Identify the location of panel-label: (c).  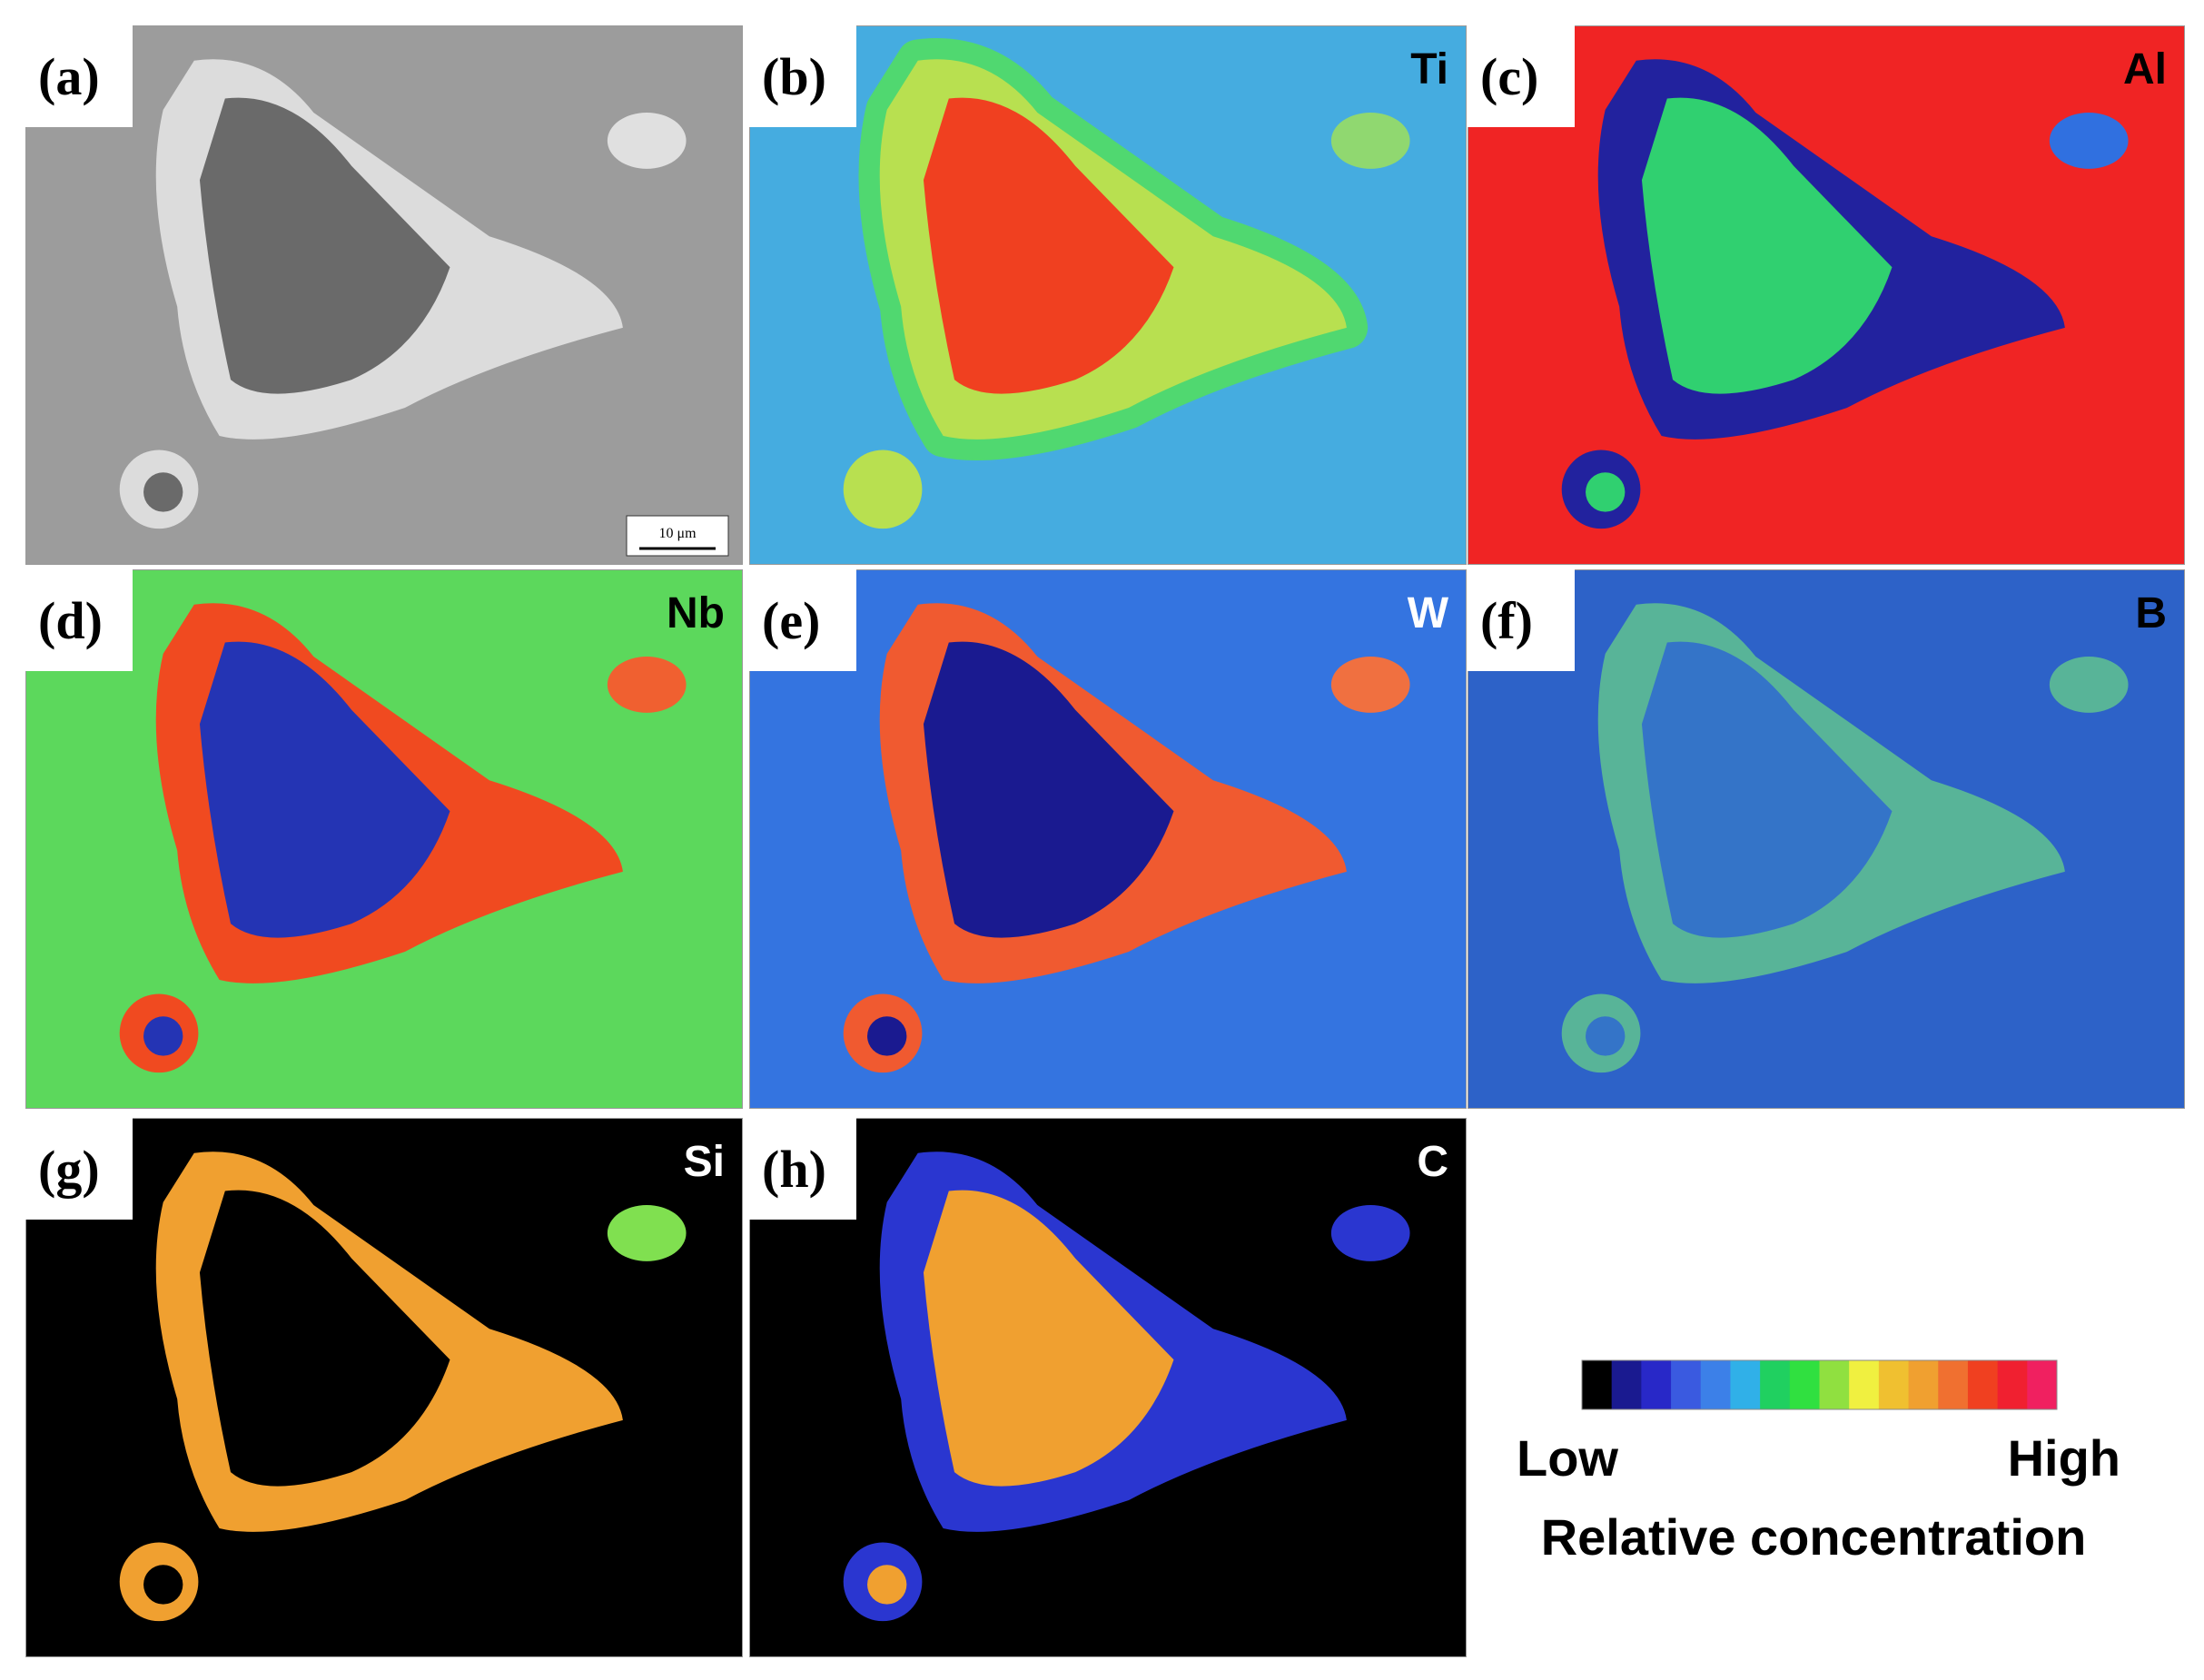
(1509, 76).